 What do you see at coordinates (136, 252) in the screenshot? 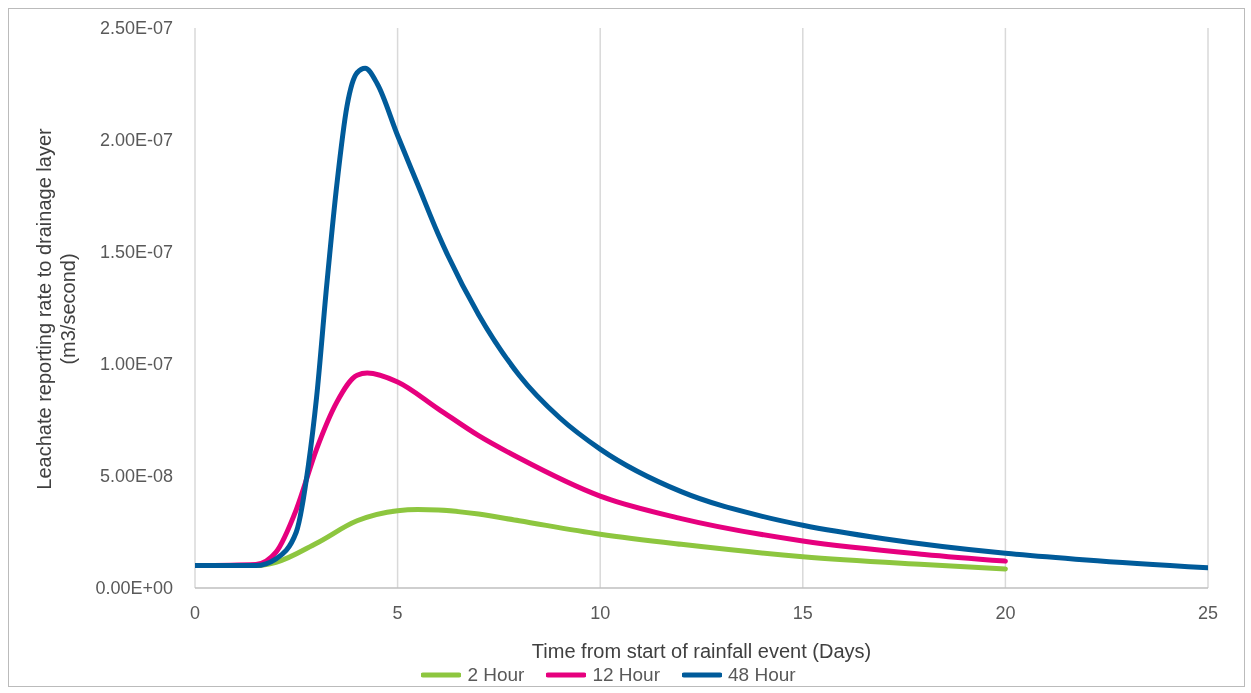
I see `y-tick-label: 1.50E-07` at bounding box center [136, 252].